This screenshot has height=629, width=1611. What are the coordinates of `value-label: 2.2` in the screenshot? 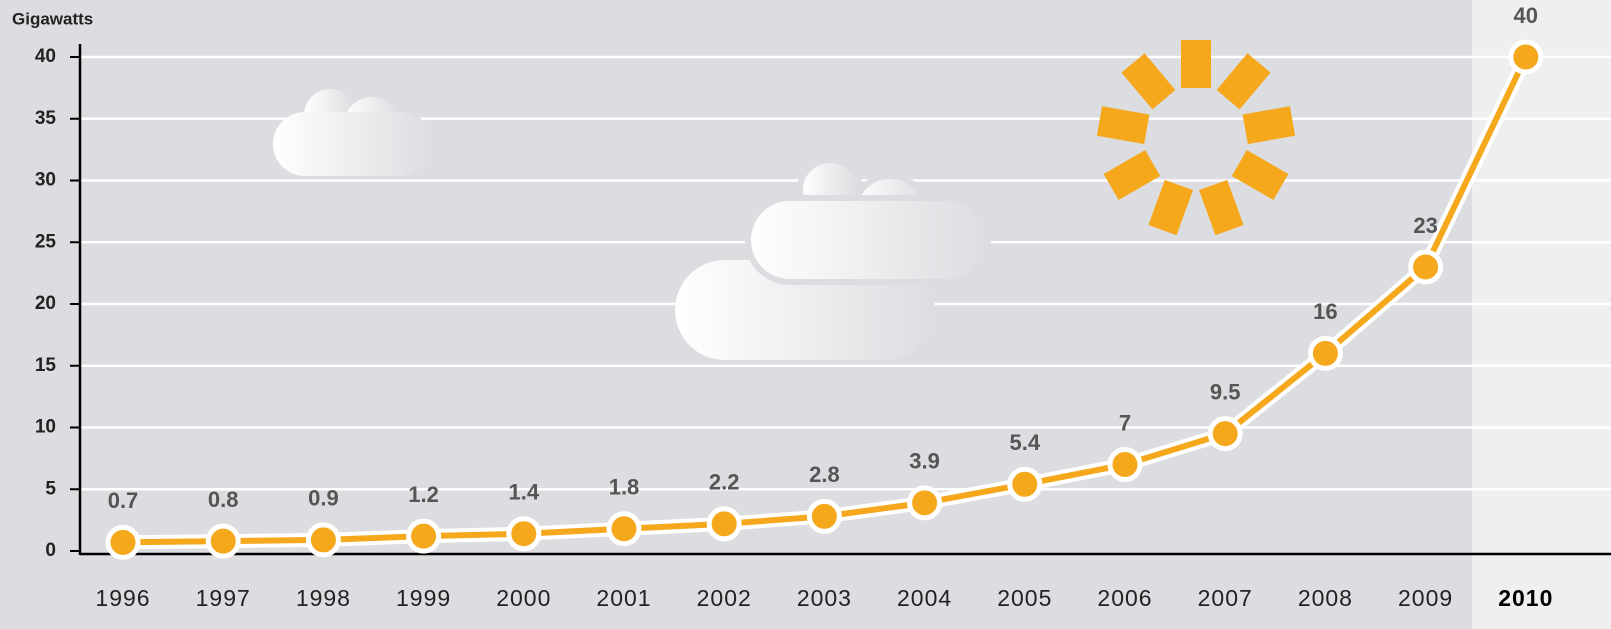 It's located at (724, 482).